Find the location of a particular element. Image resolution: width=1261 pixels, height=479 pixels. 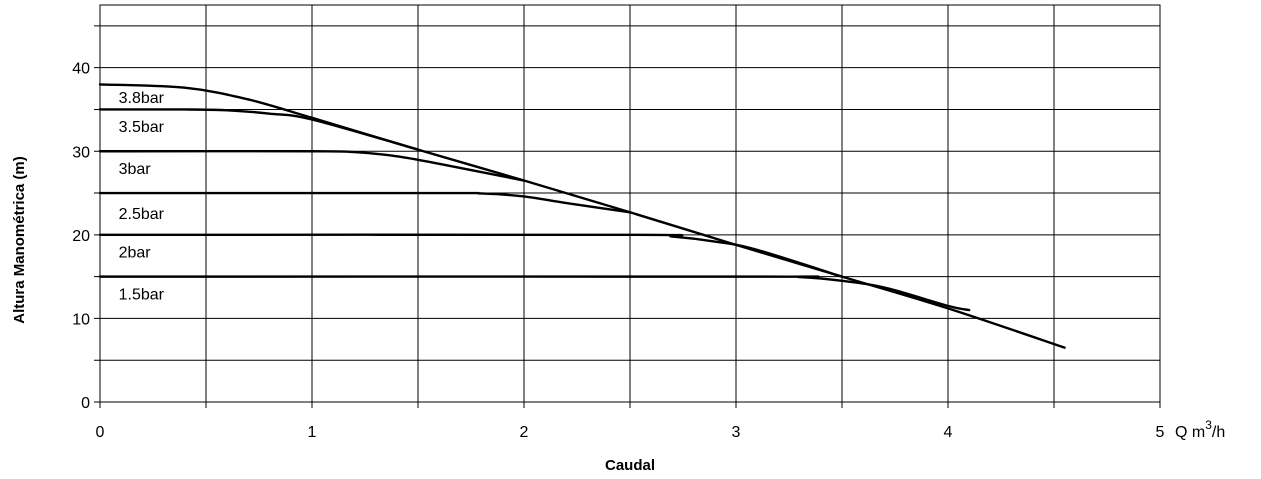

x-unit-suffix: /h is located at coordinates (1218, 432).